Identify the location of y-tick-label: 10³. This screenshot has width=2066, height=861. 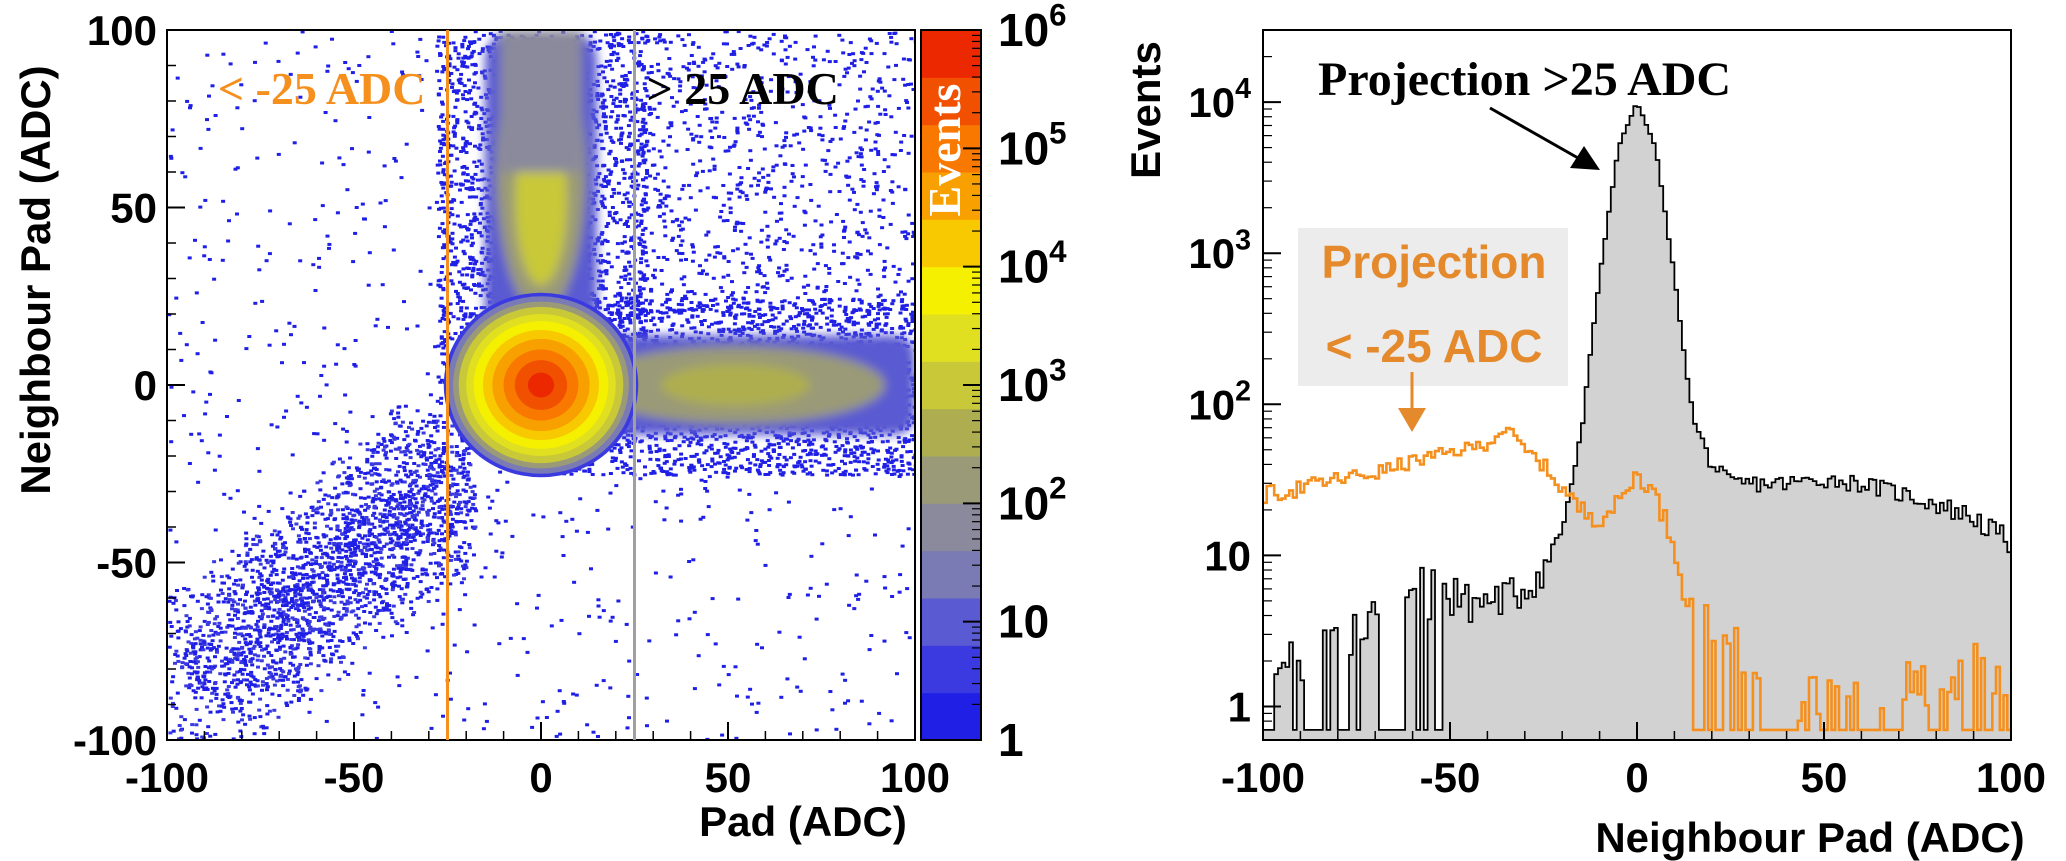
(1219, 250).